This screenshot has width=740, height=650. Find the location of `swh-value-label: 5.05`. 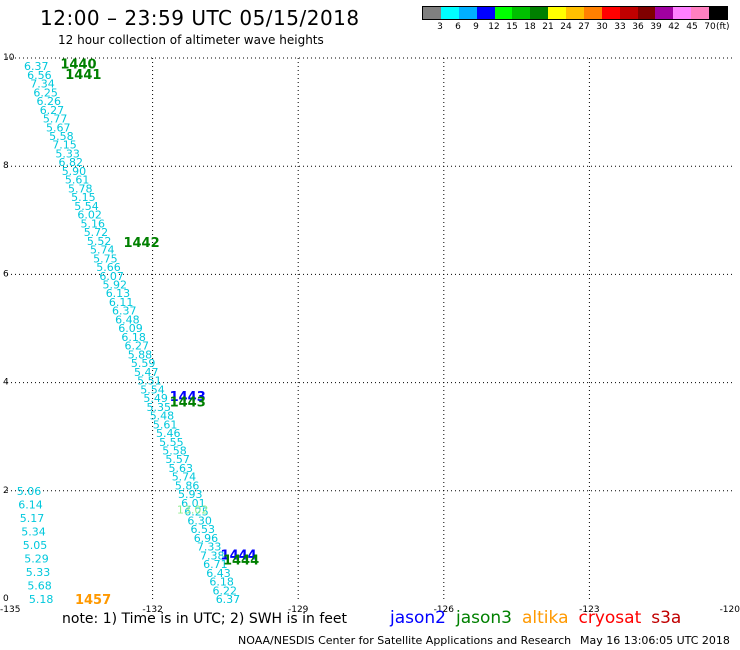

swh-value-label: 5.05 is located at coordinates (35, 545).